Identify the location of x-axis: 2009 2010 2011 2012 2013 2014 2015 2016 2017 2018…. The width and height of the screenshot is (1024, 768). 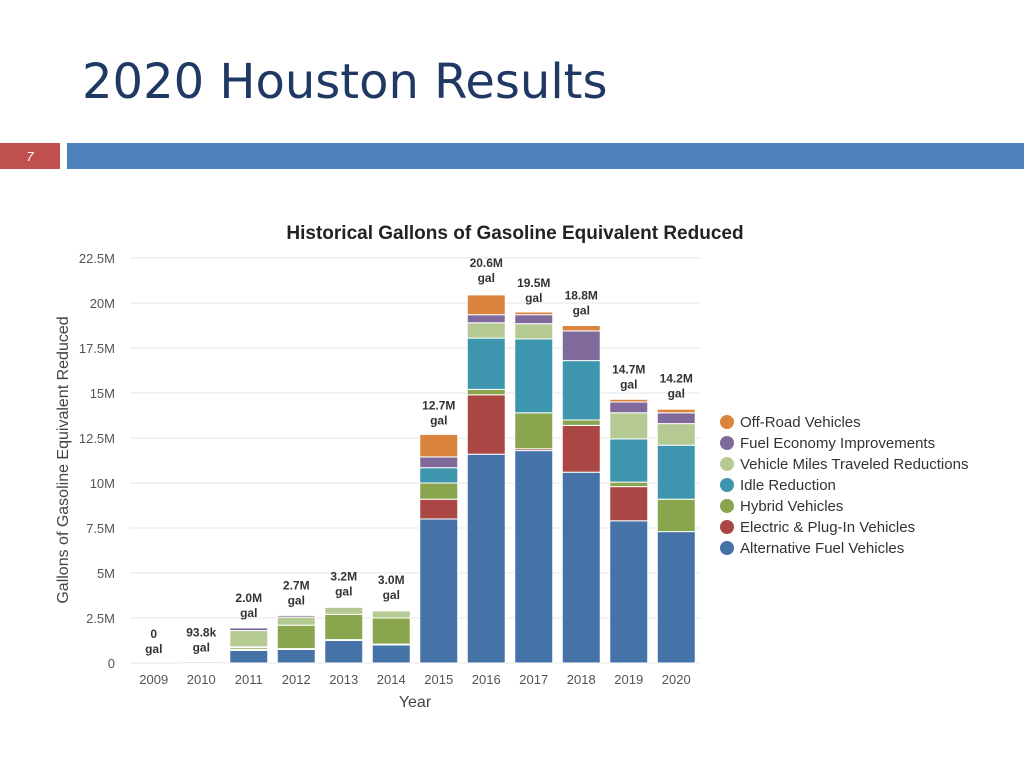
(414, 679).